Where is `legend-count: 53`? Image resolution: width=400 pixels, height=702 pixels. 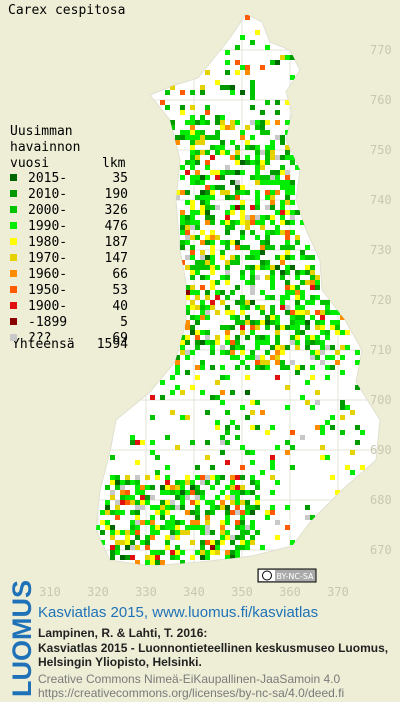
legend-count: 53 is located at coordinates (120, 290).